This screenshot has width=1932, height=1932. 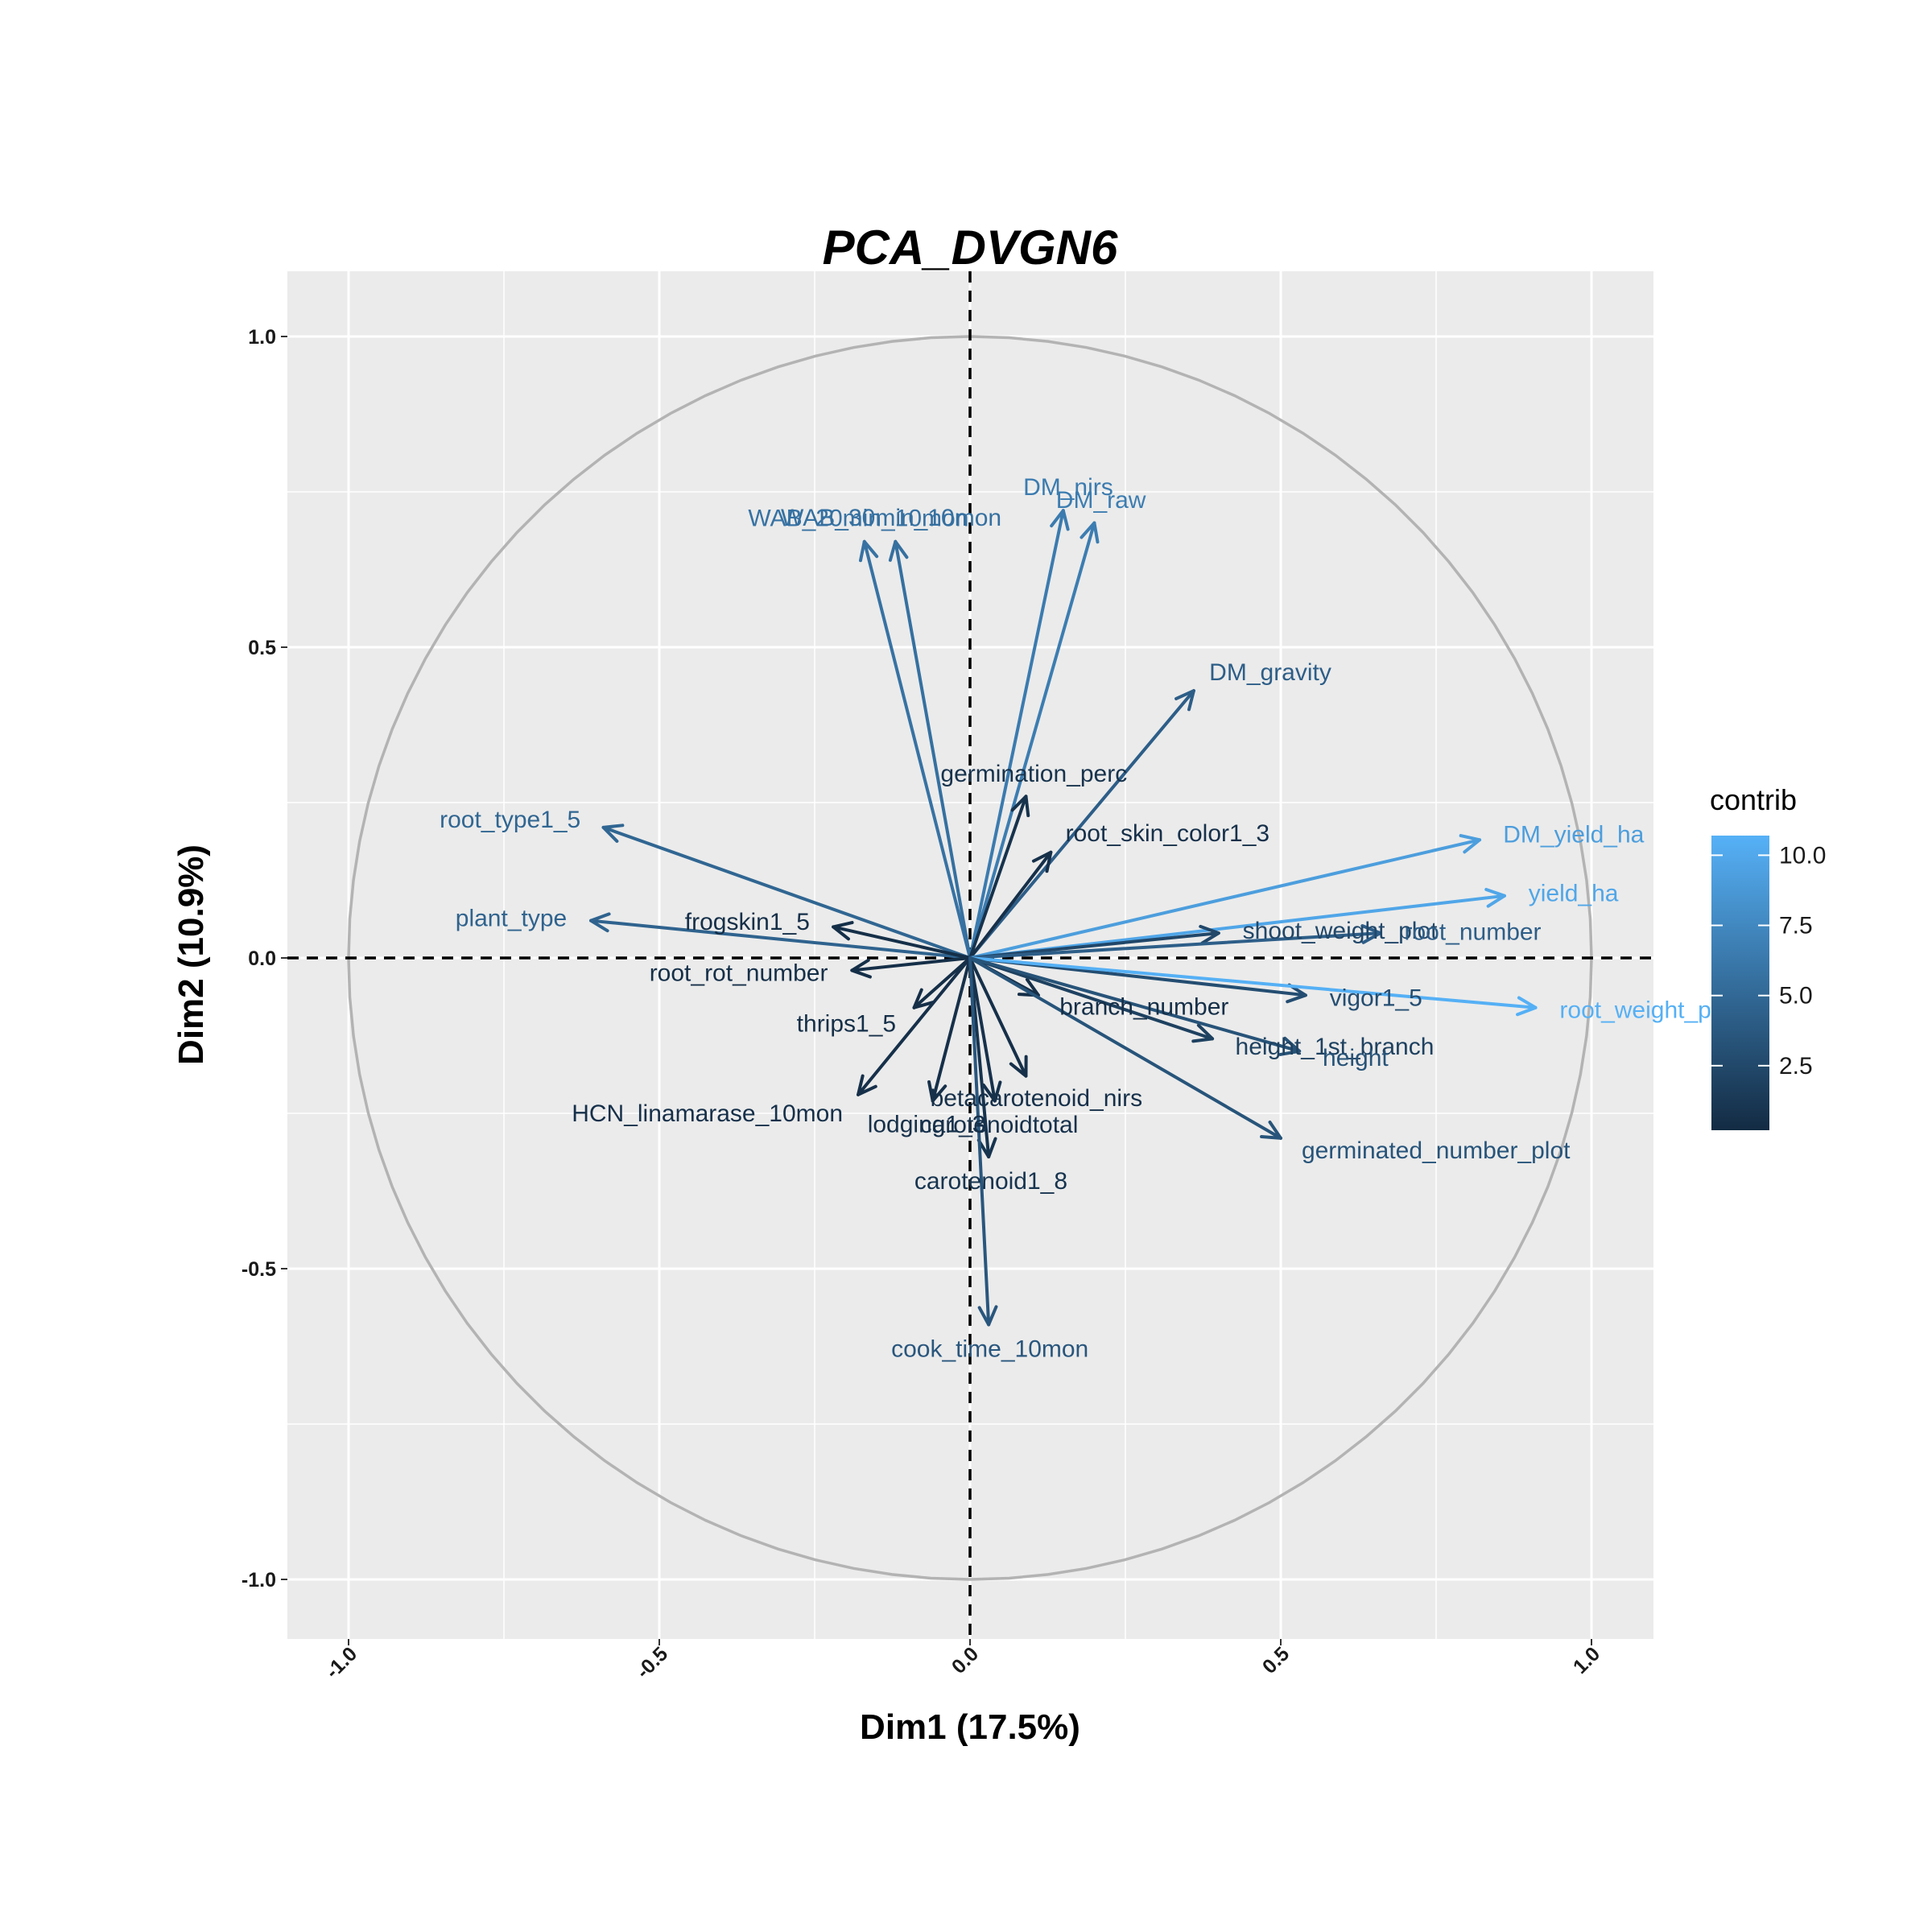 I want to click on label-root-weight-plot: root_weight_plot, so click(x=1648, y=1010).